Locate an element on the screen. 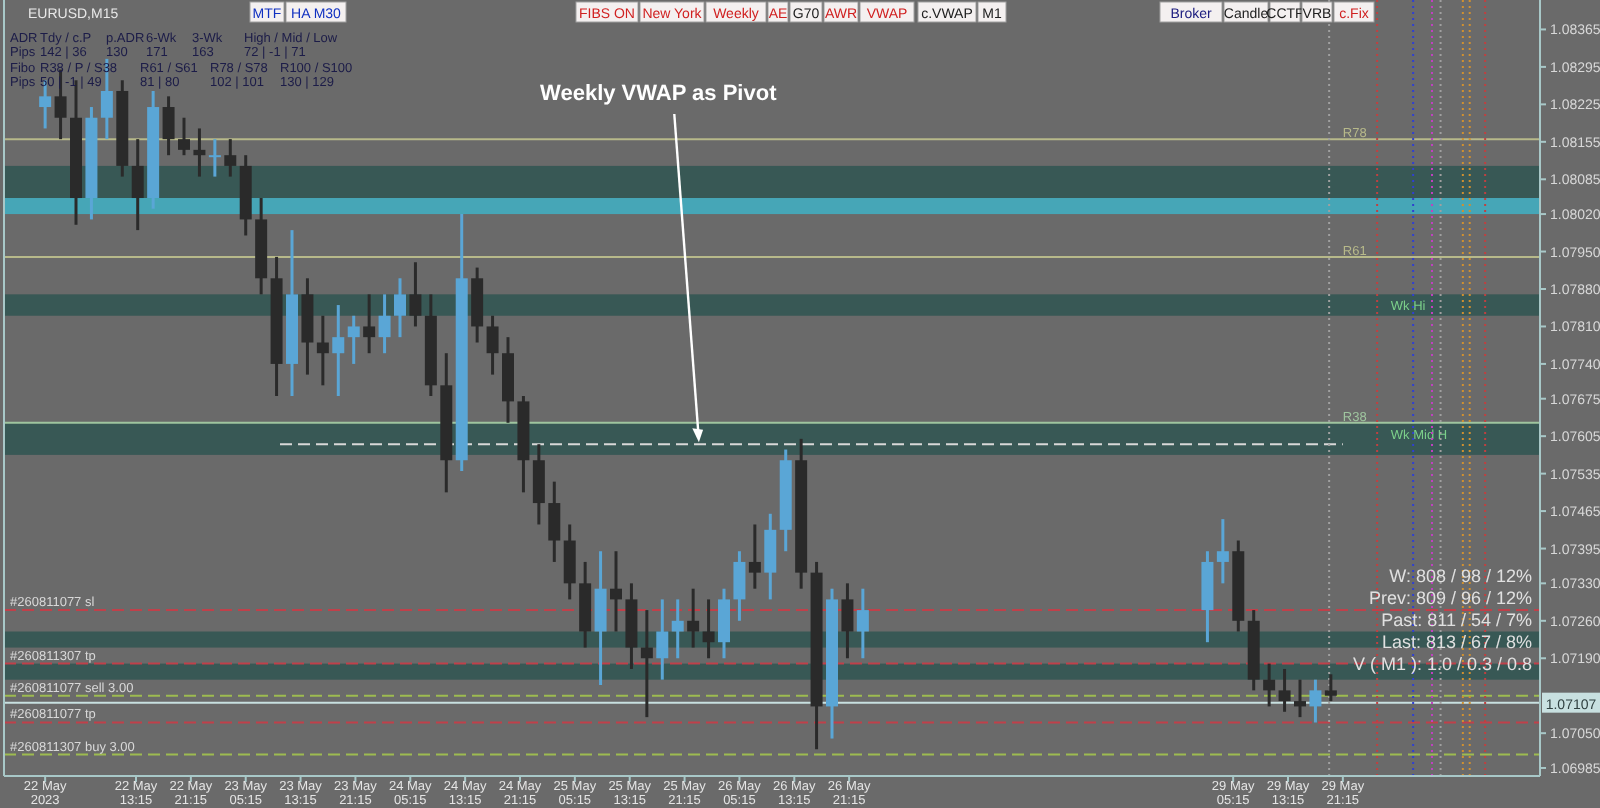  annotation: Past: 811 / 54 / 7% is located at coordinates (1456, 620).